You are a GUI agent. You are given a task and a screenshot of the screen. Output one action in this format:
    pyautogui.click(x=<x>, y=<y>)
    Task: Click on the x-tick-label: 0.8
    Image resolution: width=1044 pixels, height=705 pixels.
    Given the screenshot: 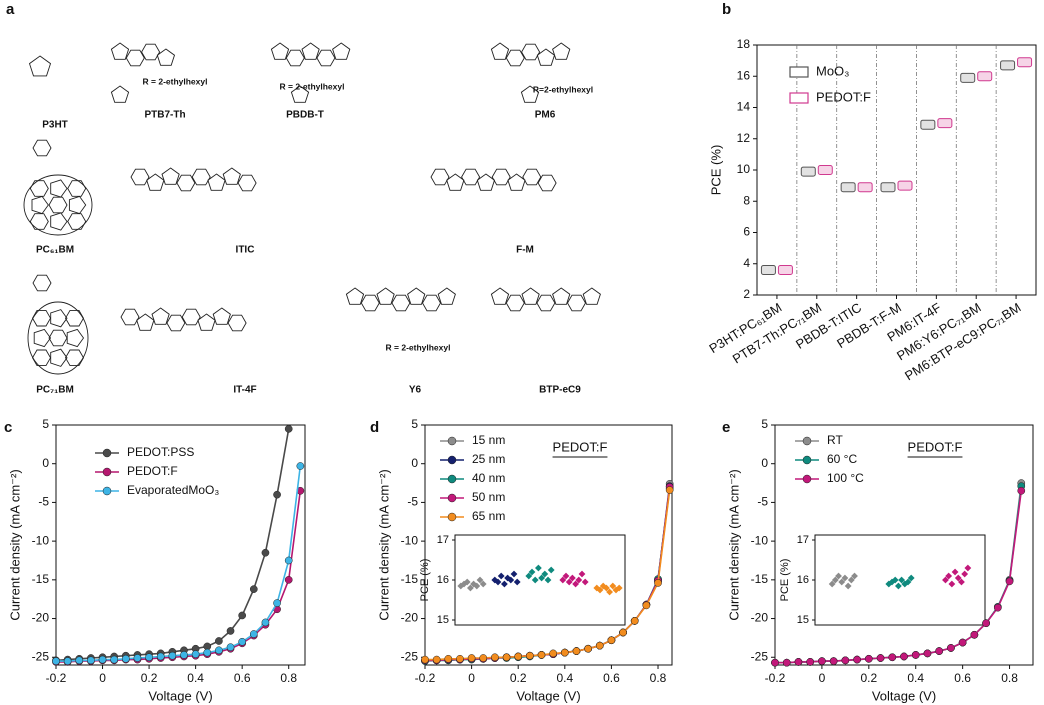 What is the action you would take?
    pyautogui.click(x=658, y=678)
    